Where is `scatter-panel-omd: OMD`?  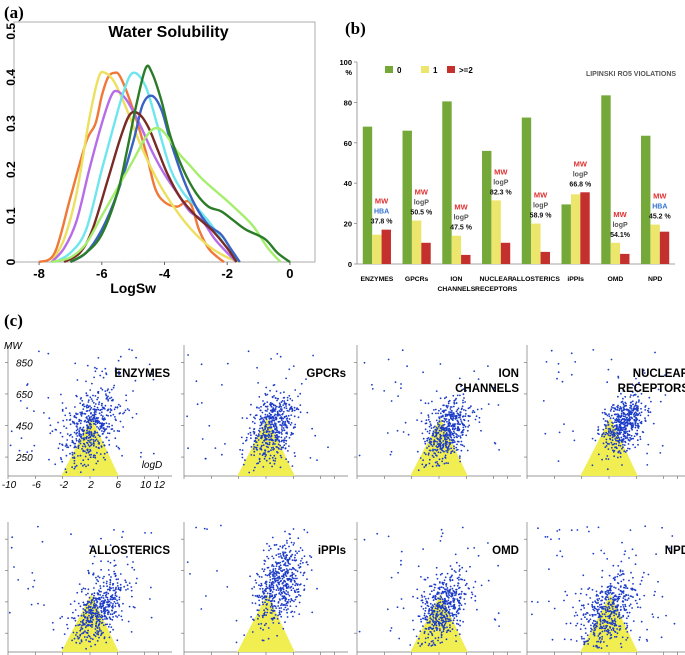 scatter-panel-omd: OMD is located at coordinates (437, 588).